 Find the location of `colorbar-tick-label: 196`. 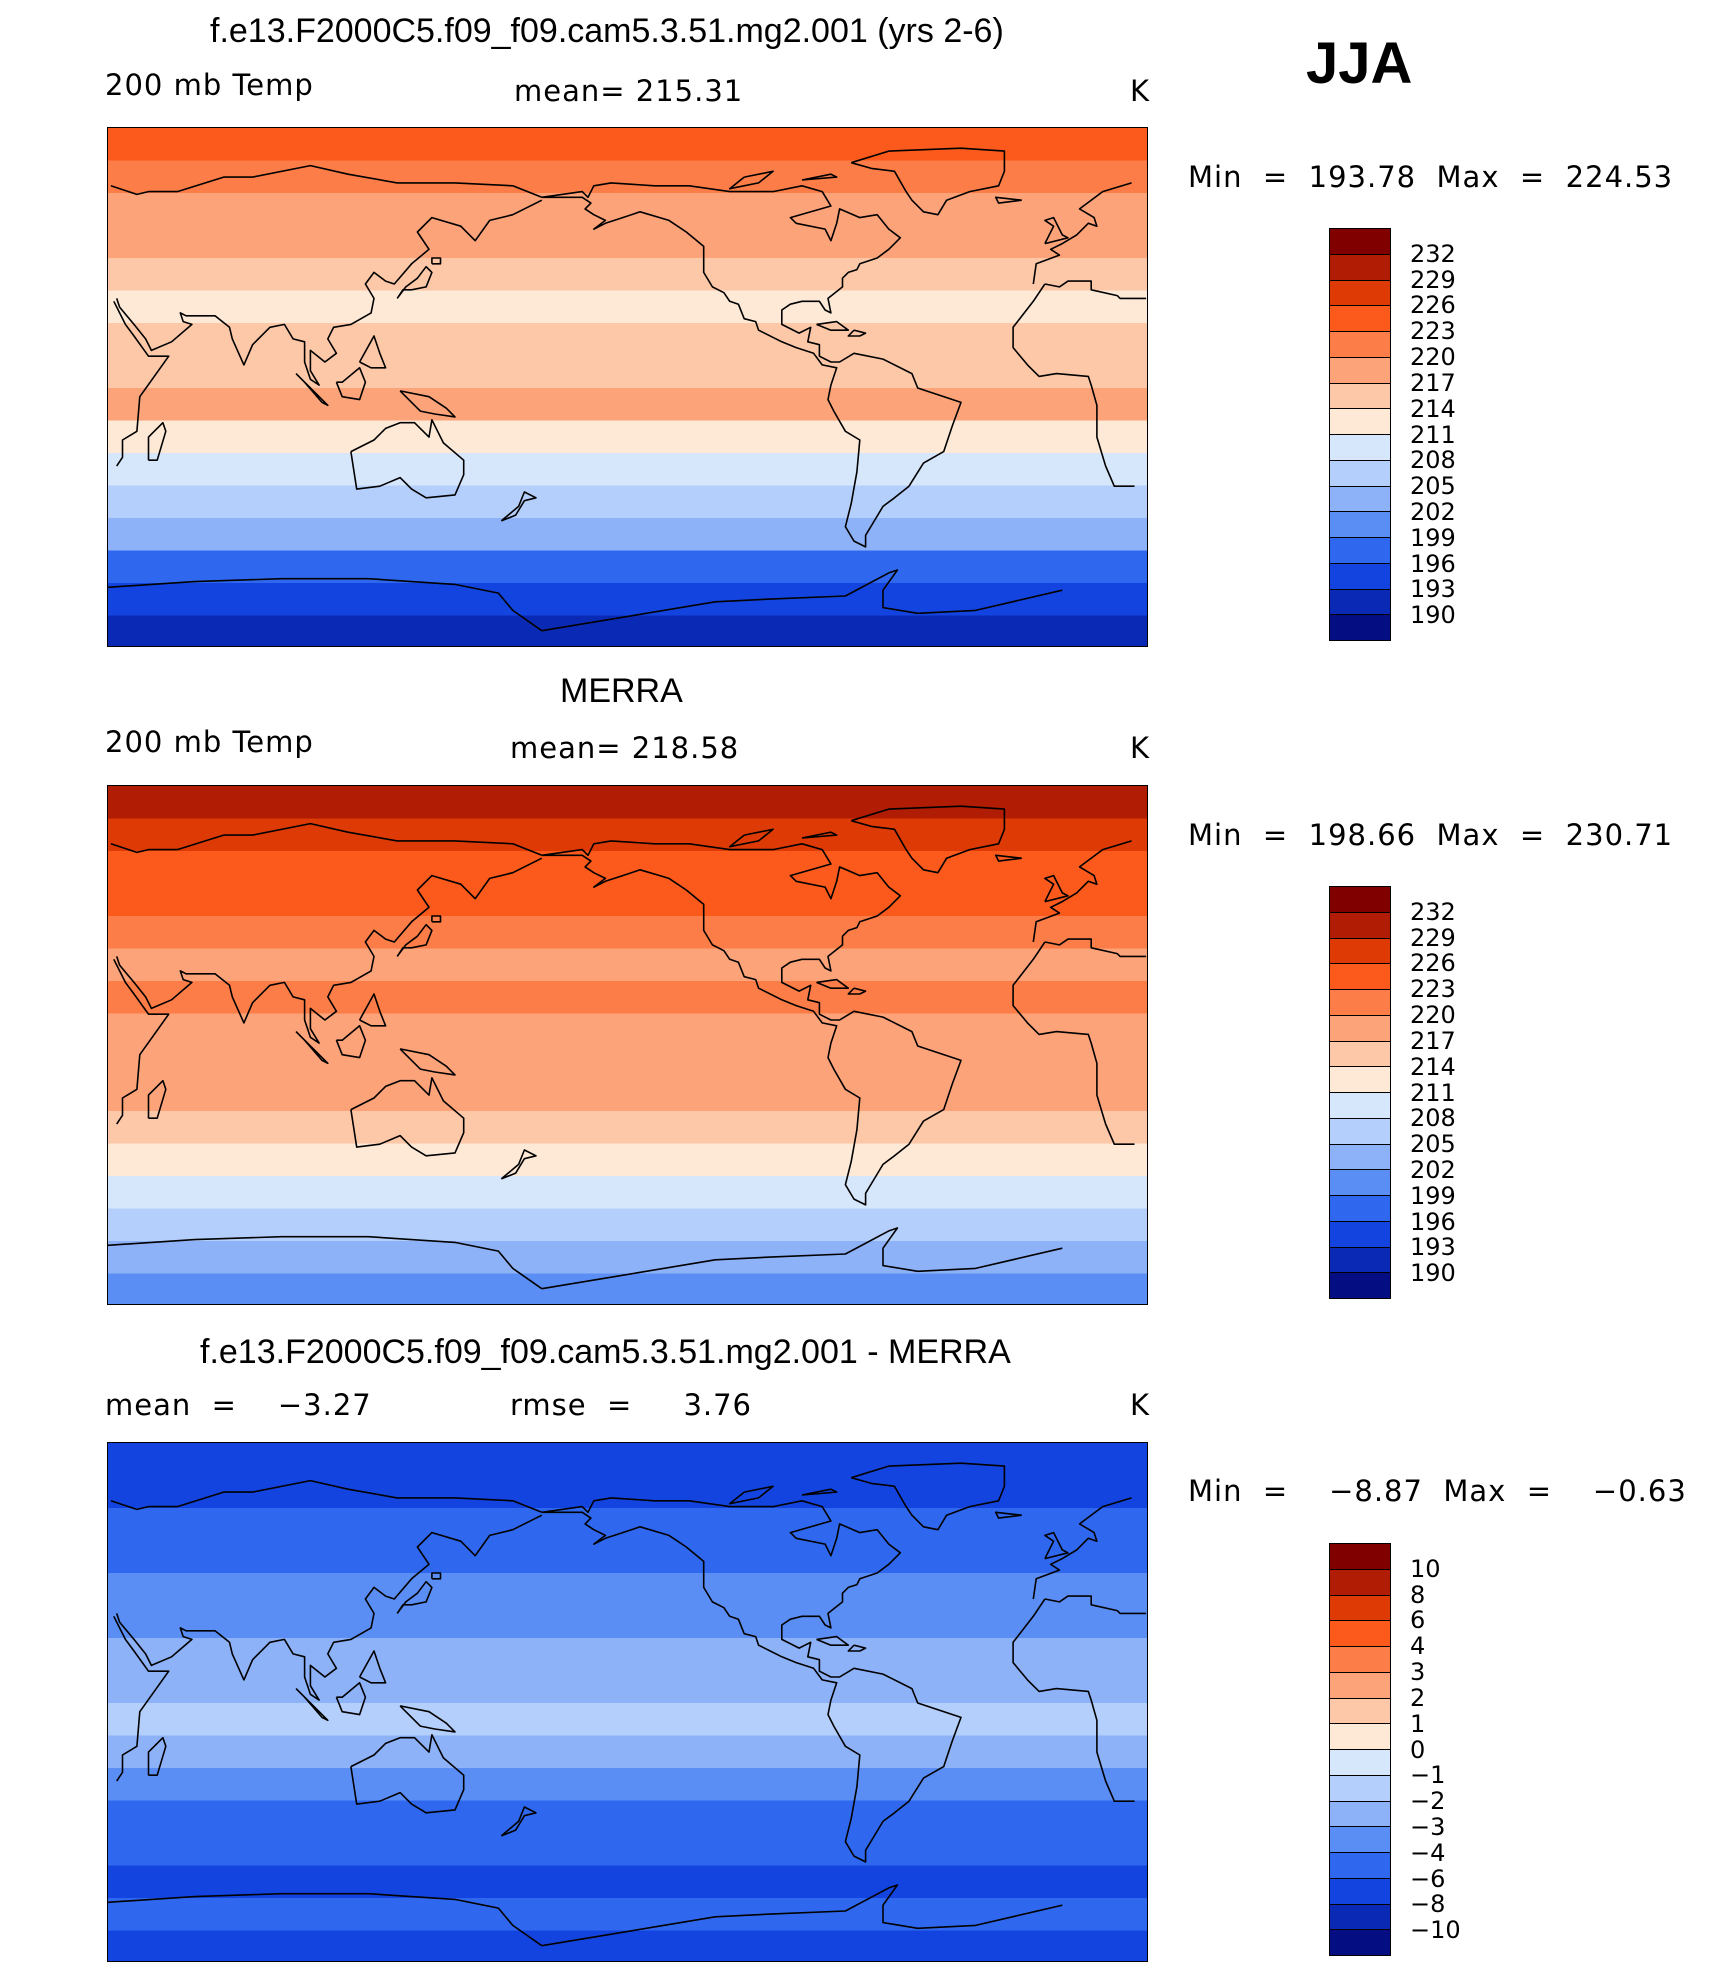

colorbar-tick-label: 196 is located at coordinates (1433, 1221).